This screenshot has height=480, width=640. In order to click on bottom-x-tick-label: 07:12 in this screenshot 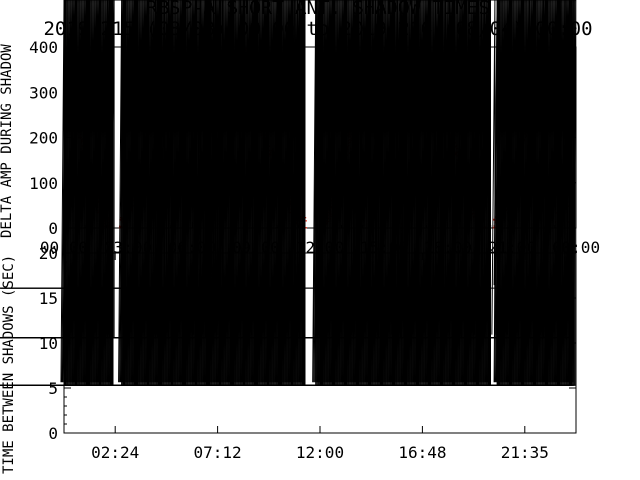, I will do `click(218, 452)`.